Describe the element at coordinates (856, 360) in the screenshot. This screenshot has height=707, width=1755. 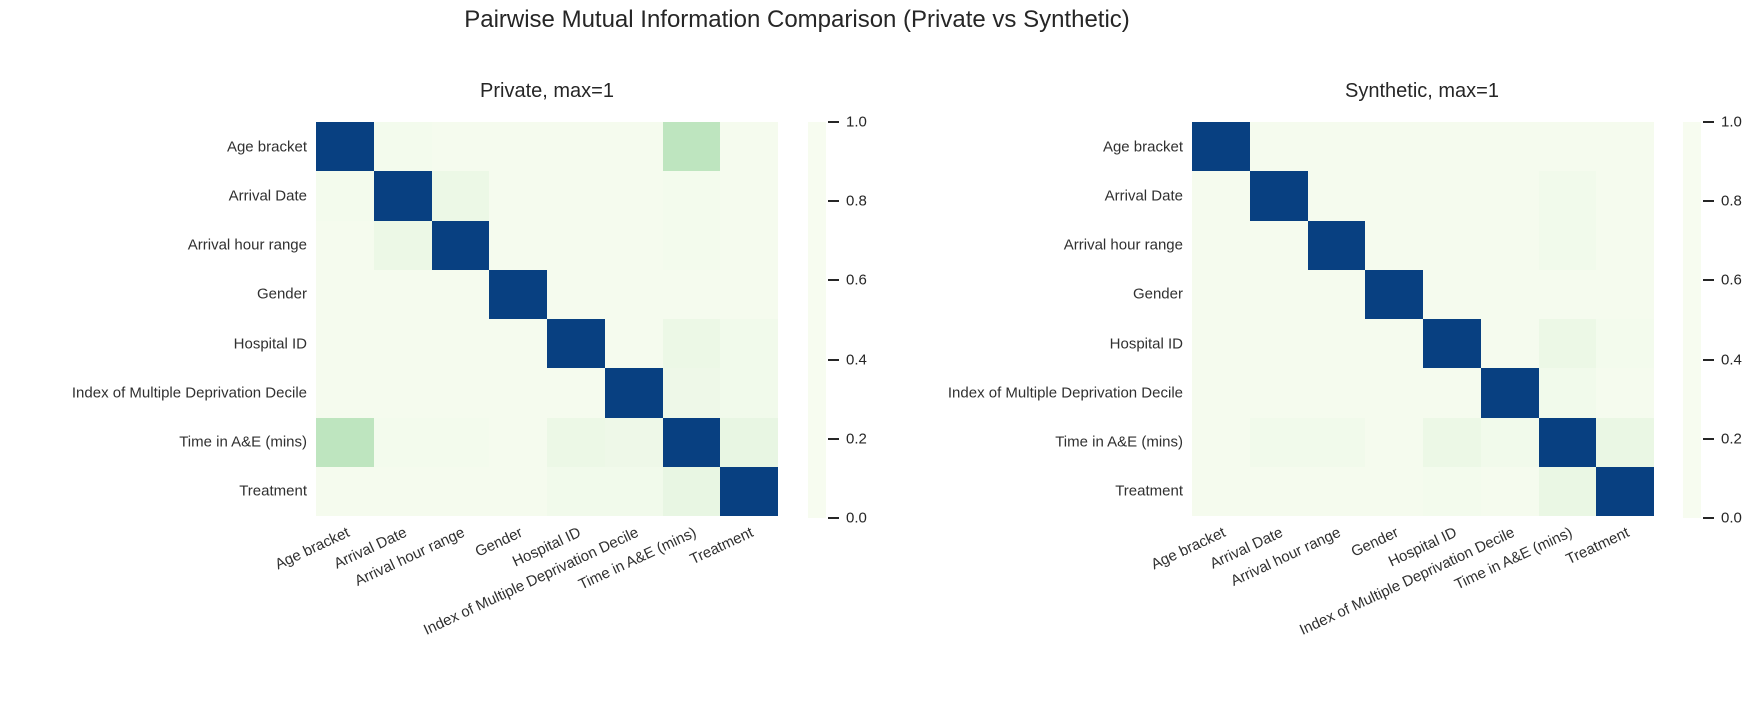
I see `colorbar-tick-label: 0.4` at that location.